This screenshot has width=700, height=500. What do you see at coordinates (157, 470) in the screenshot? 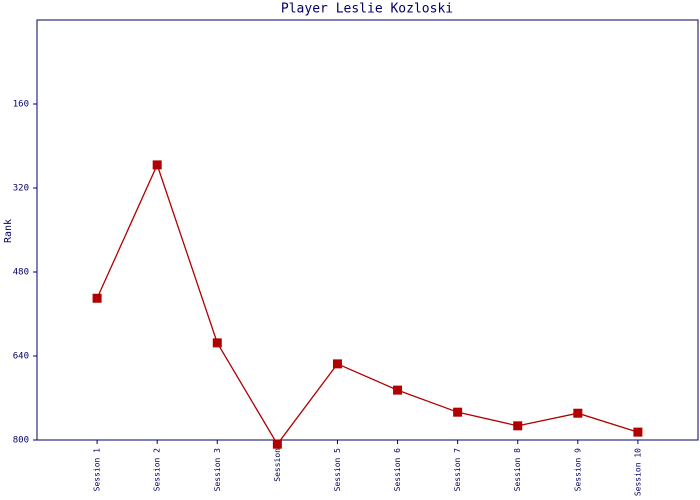
I see `x-tick-label: Session 2` at bounding box center [157, 470].